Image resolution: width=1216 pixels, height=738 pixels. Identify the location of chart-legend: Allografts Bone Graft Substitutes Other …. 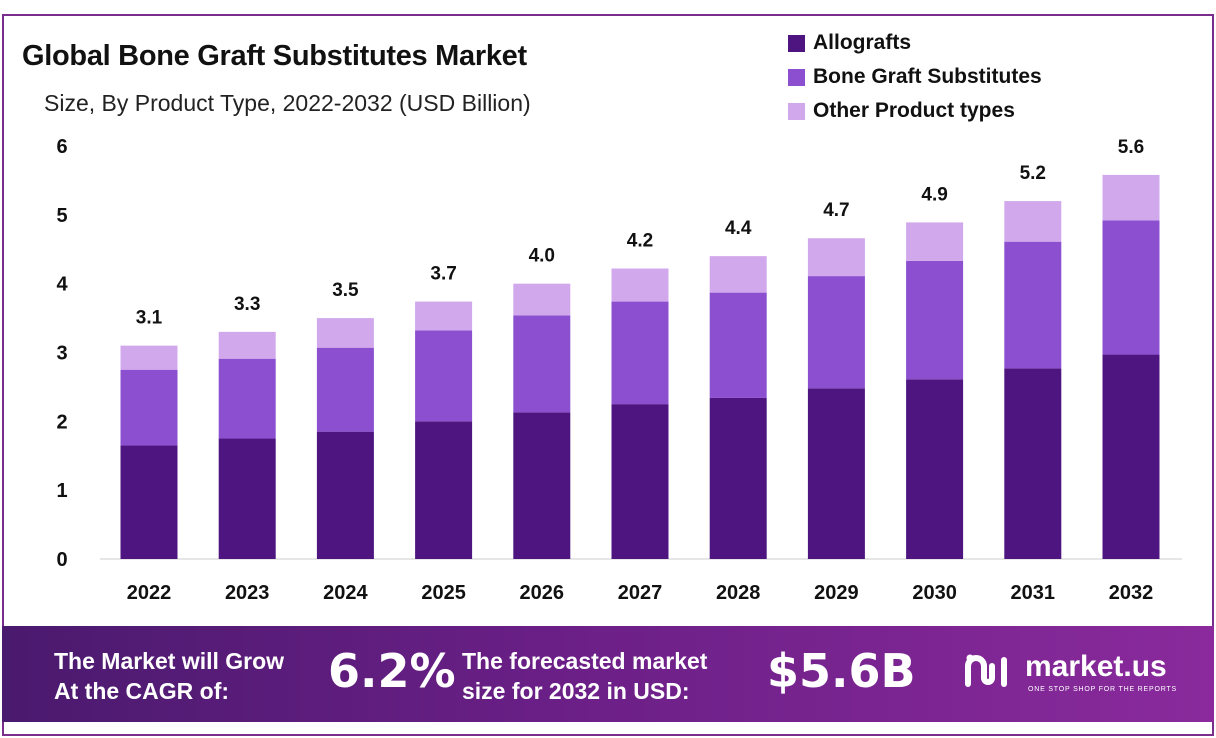
(915, 77).